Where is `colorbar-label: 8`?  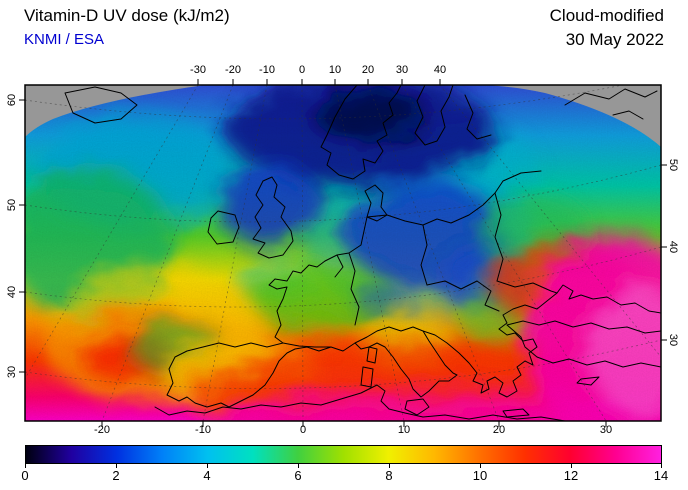 colorbar-label: 8 is located at coordinates (389, 475).